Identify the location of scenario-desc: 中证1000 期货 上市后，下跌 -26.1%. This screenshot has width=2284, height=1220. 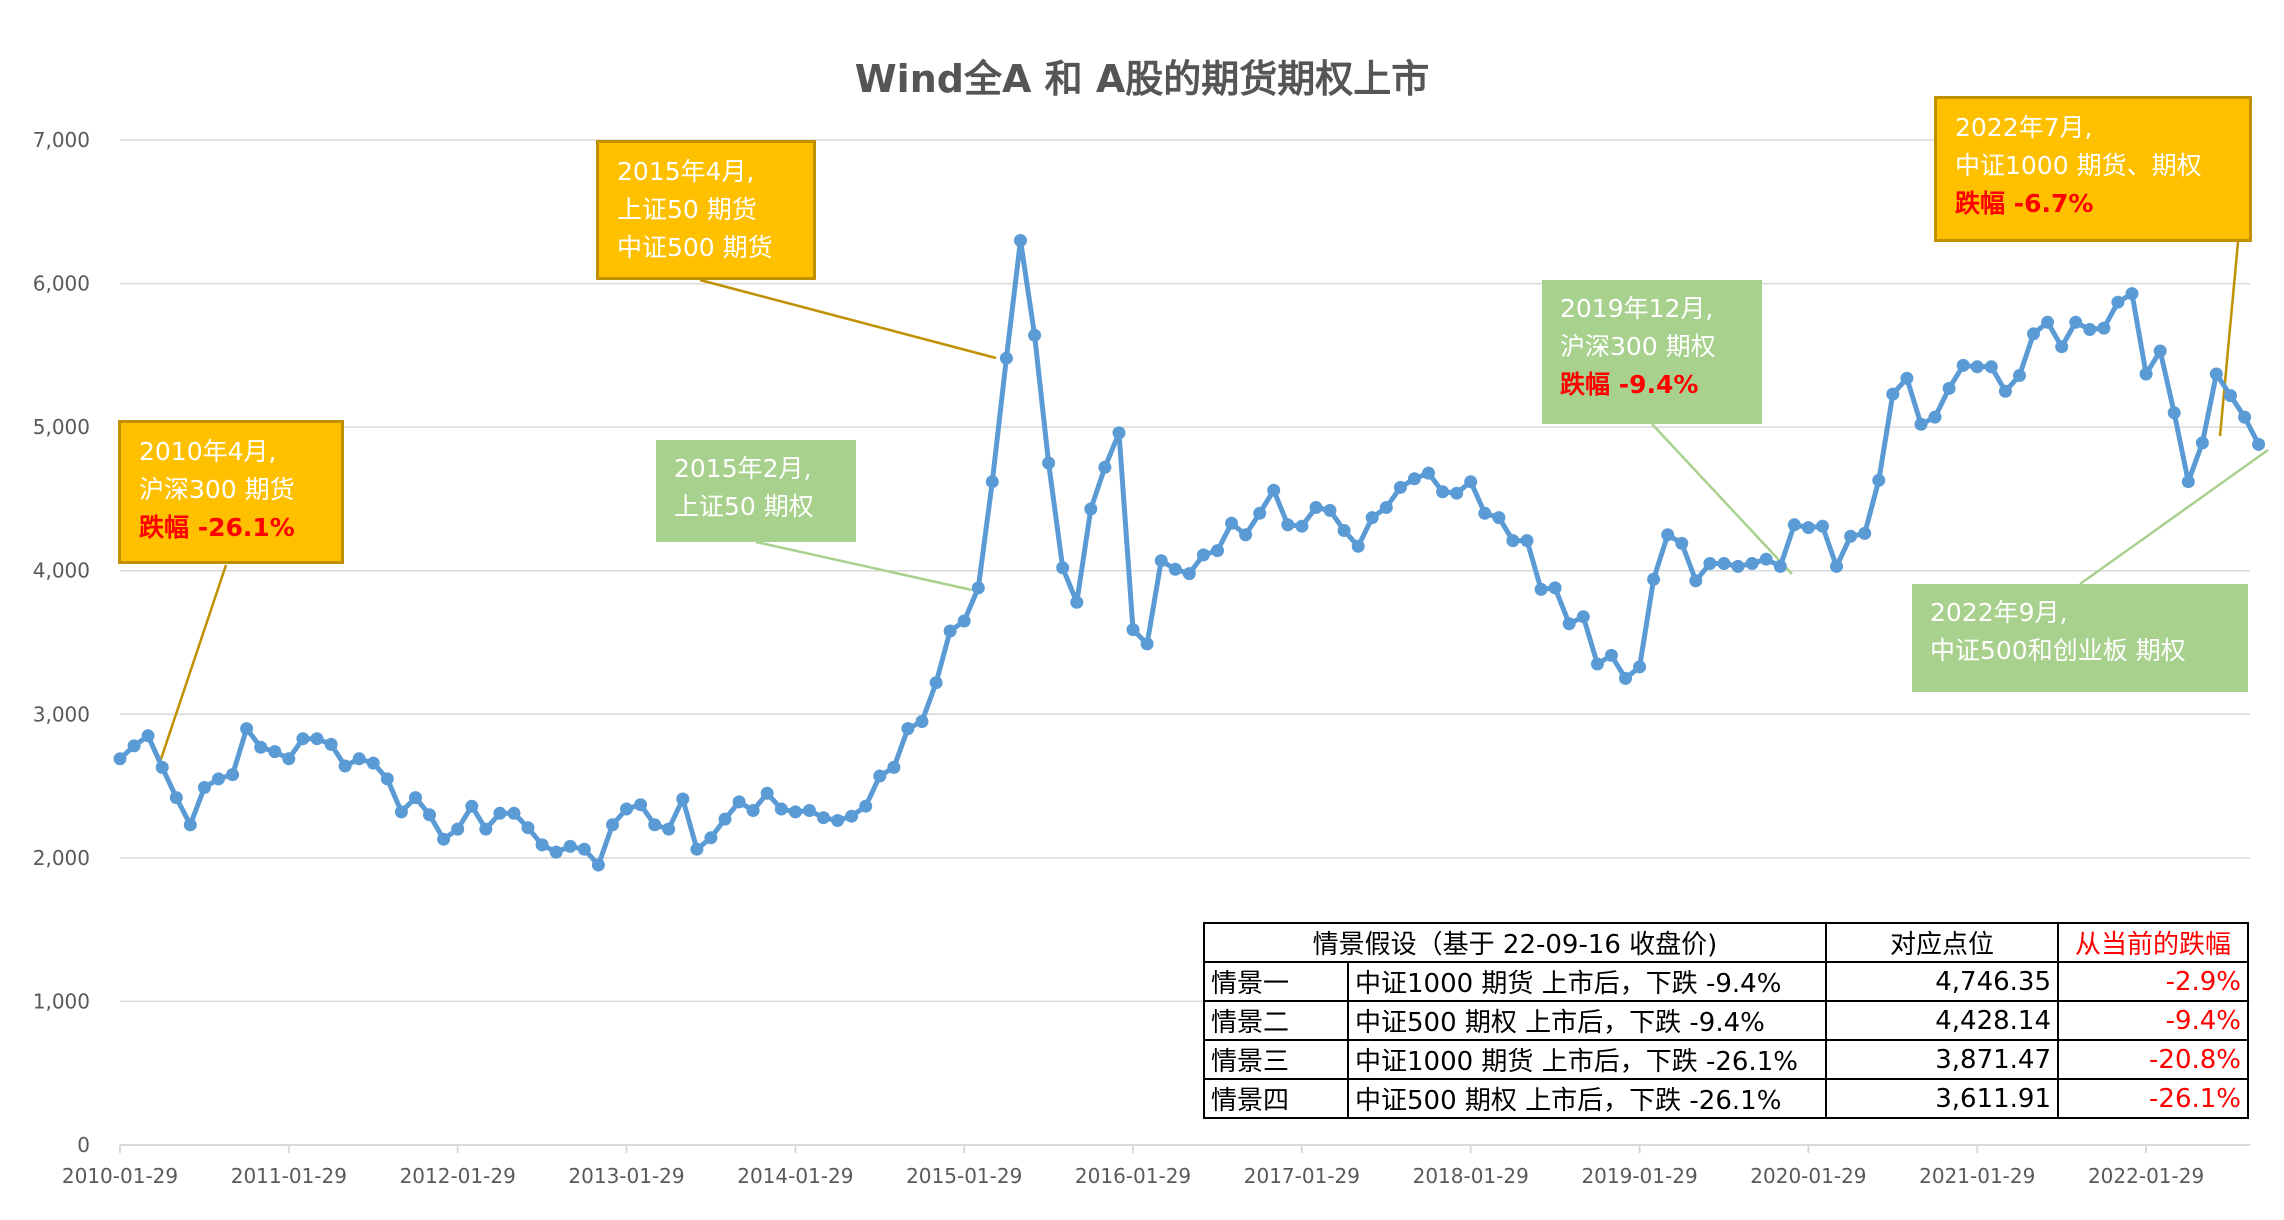
(1587, 1059).